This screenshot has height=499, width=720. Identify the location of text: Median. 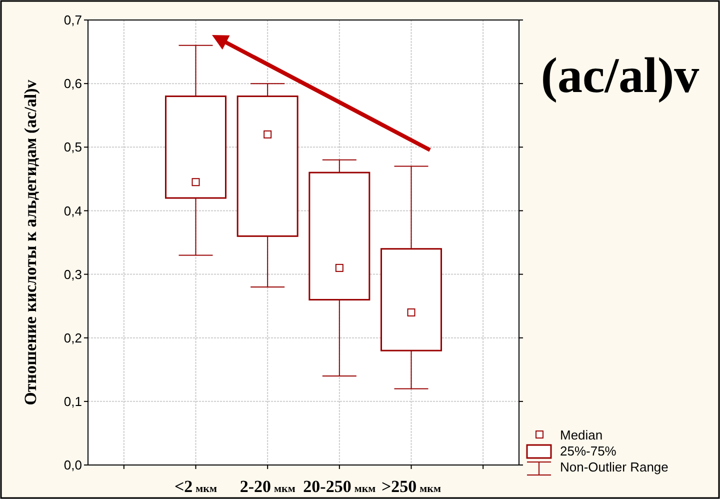
(581, 435).